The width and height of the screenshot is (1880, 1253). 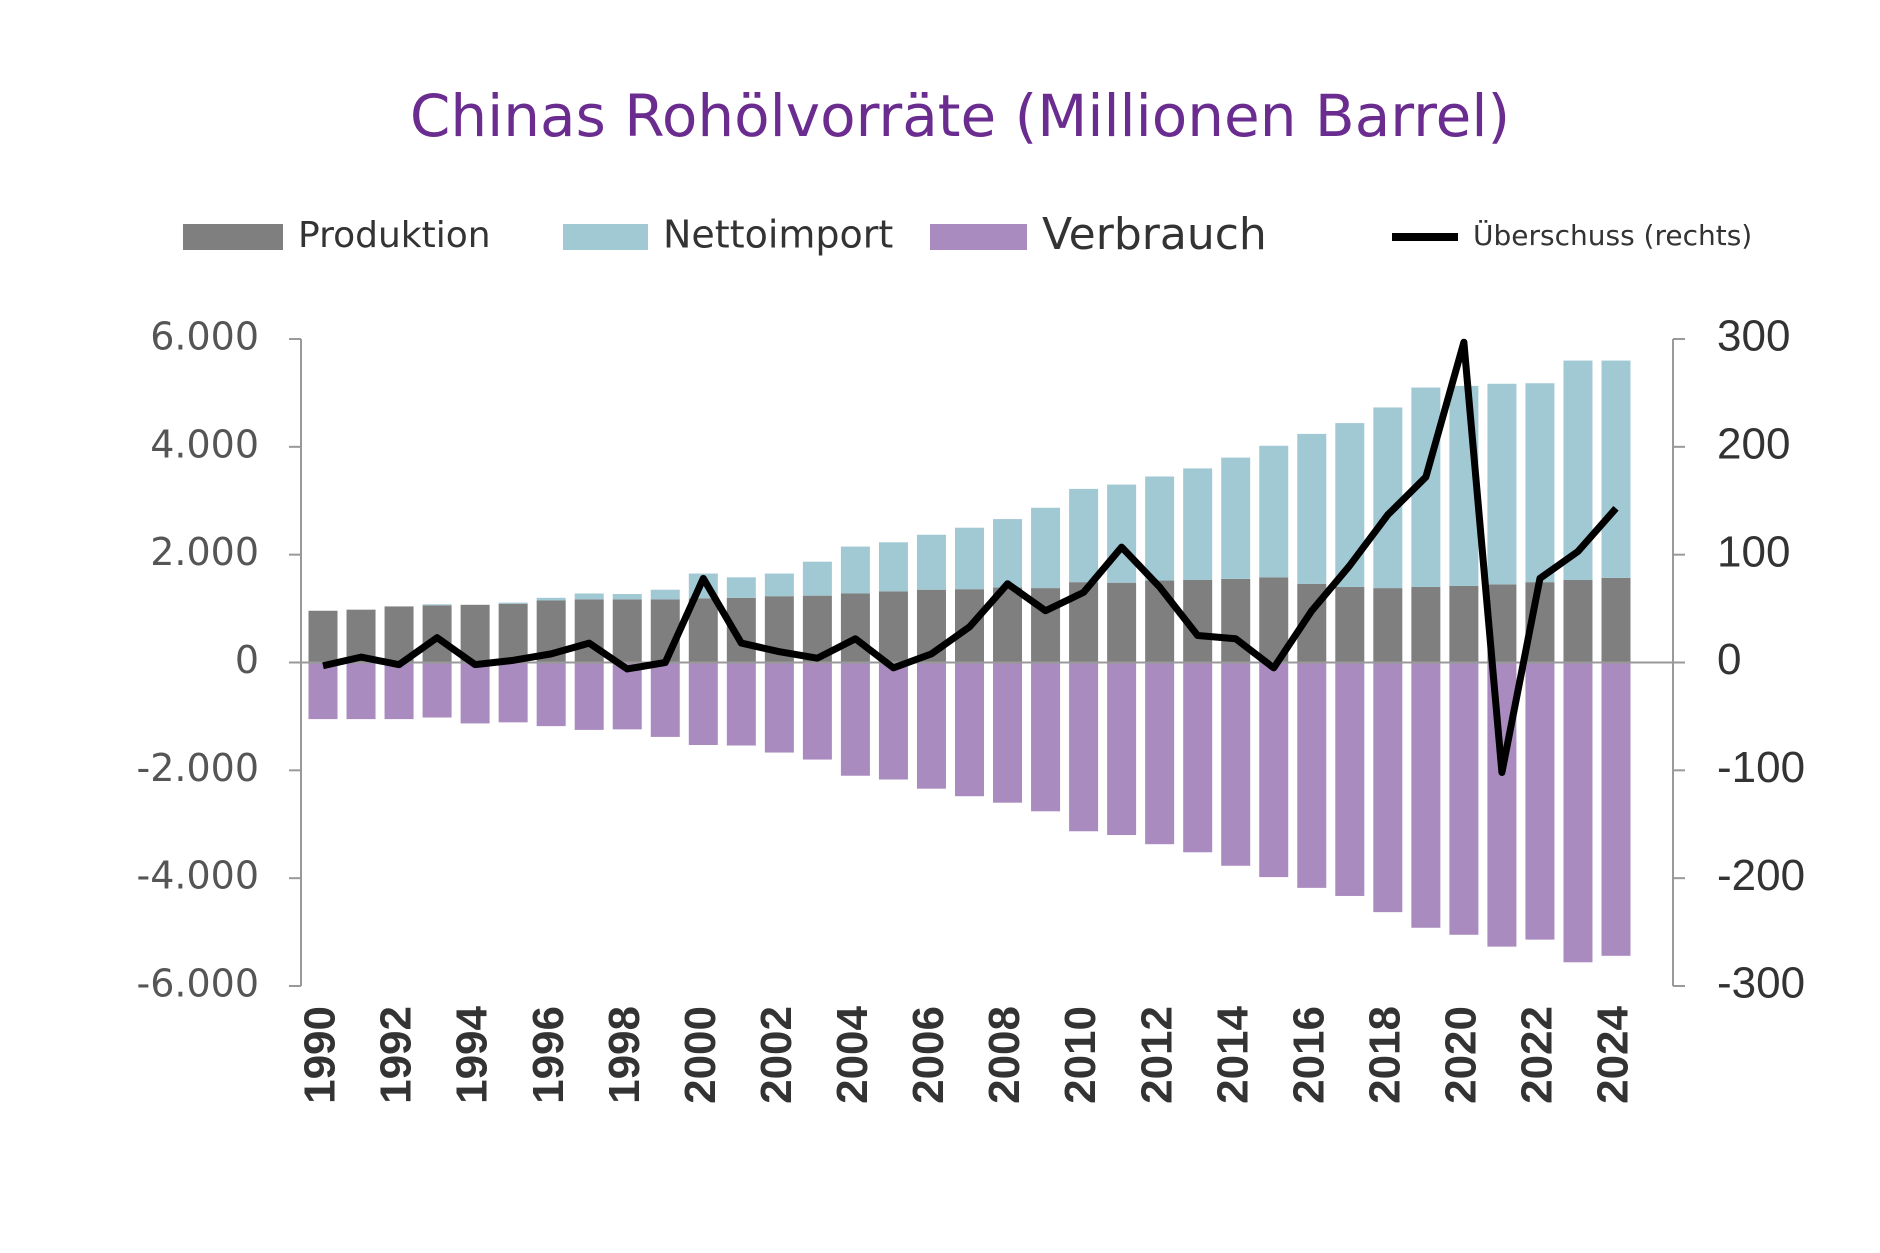 What do you see at coordinates (928, 1055) in the screenshot?
I see `x-tick-label: 2006` at bounding box center [928, 1055].